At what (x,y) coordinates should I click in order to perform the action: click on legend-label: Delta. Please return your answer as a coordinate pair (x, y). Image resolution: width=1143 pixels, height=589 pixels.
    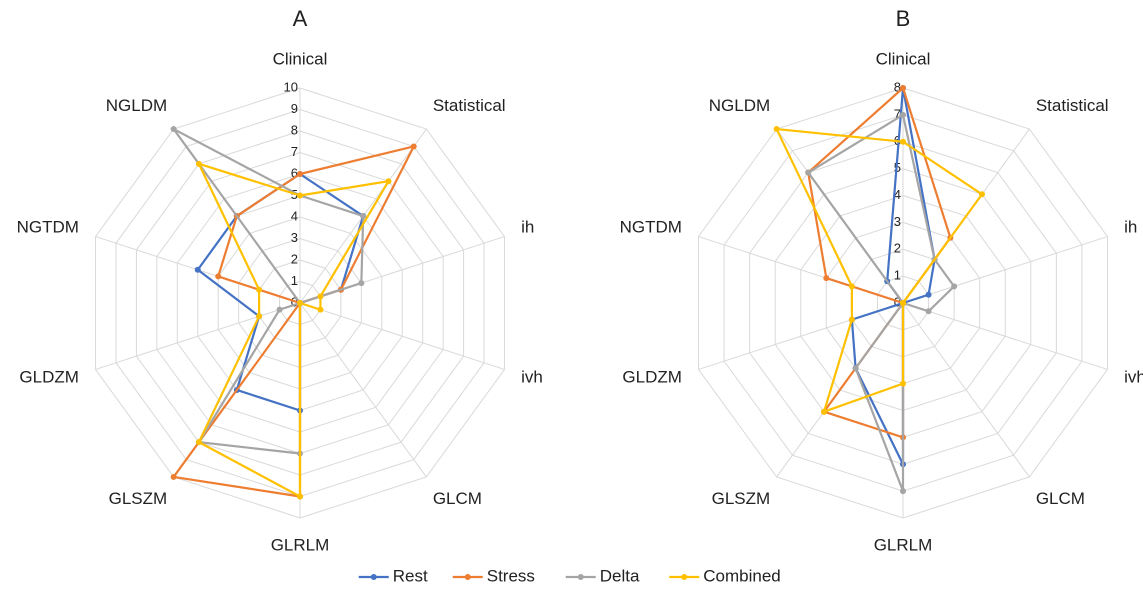
    Looking at the image, I should click on (620, 575).